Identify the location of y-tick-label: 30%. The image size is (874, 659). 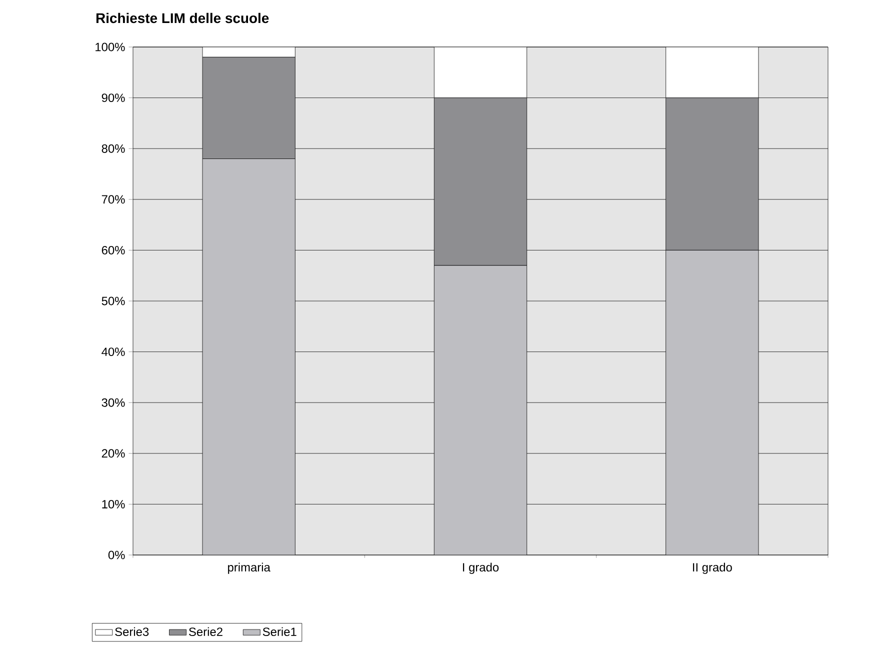
(113, 402).